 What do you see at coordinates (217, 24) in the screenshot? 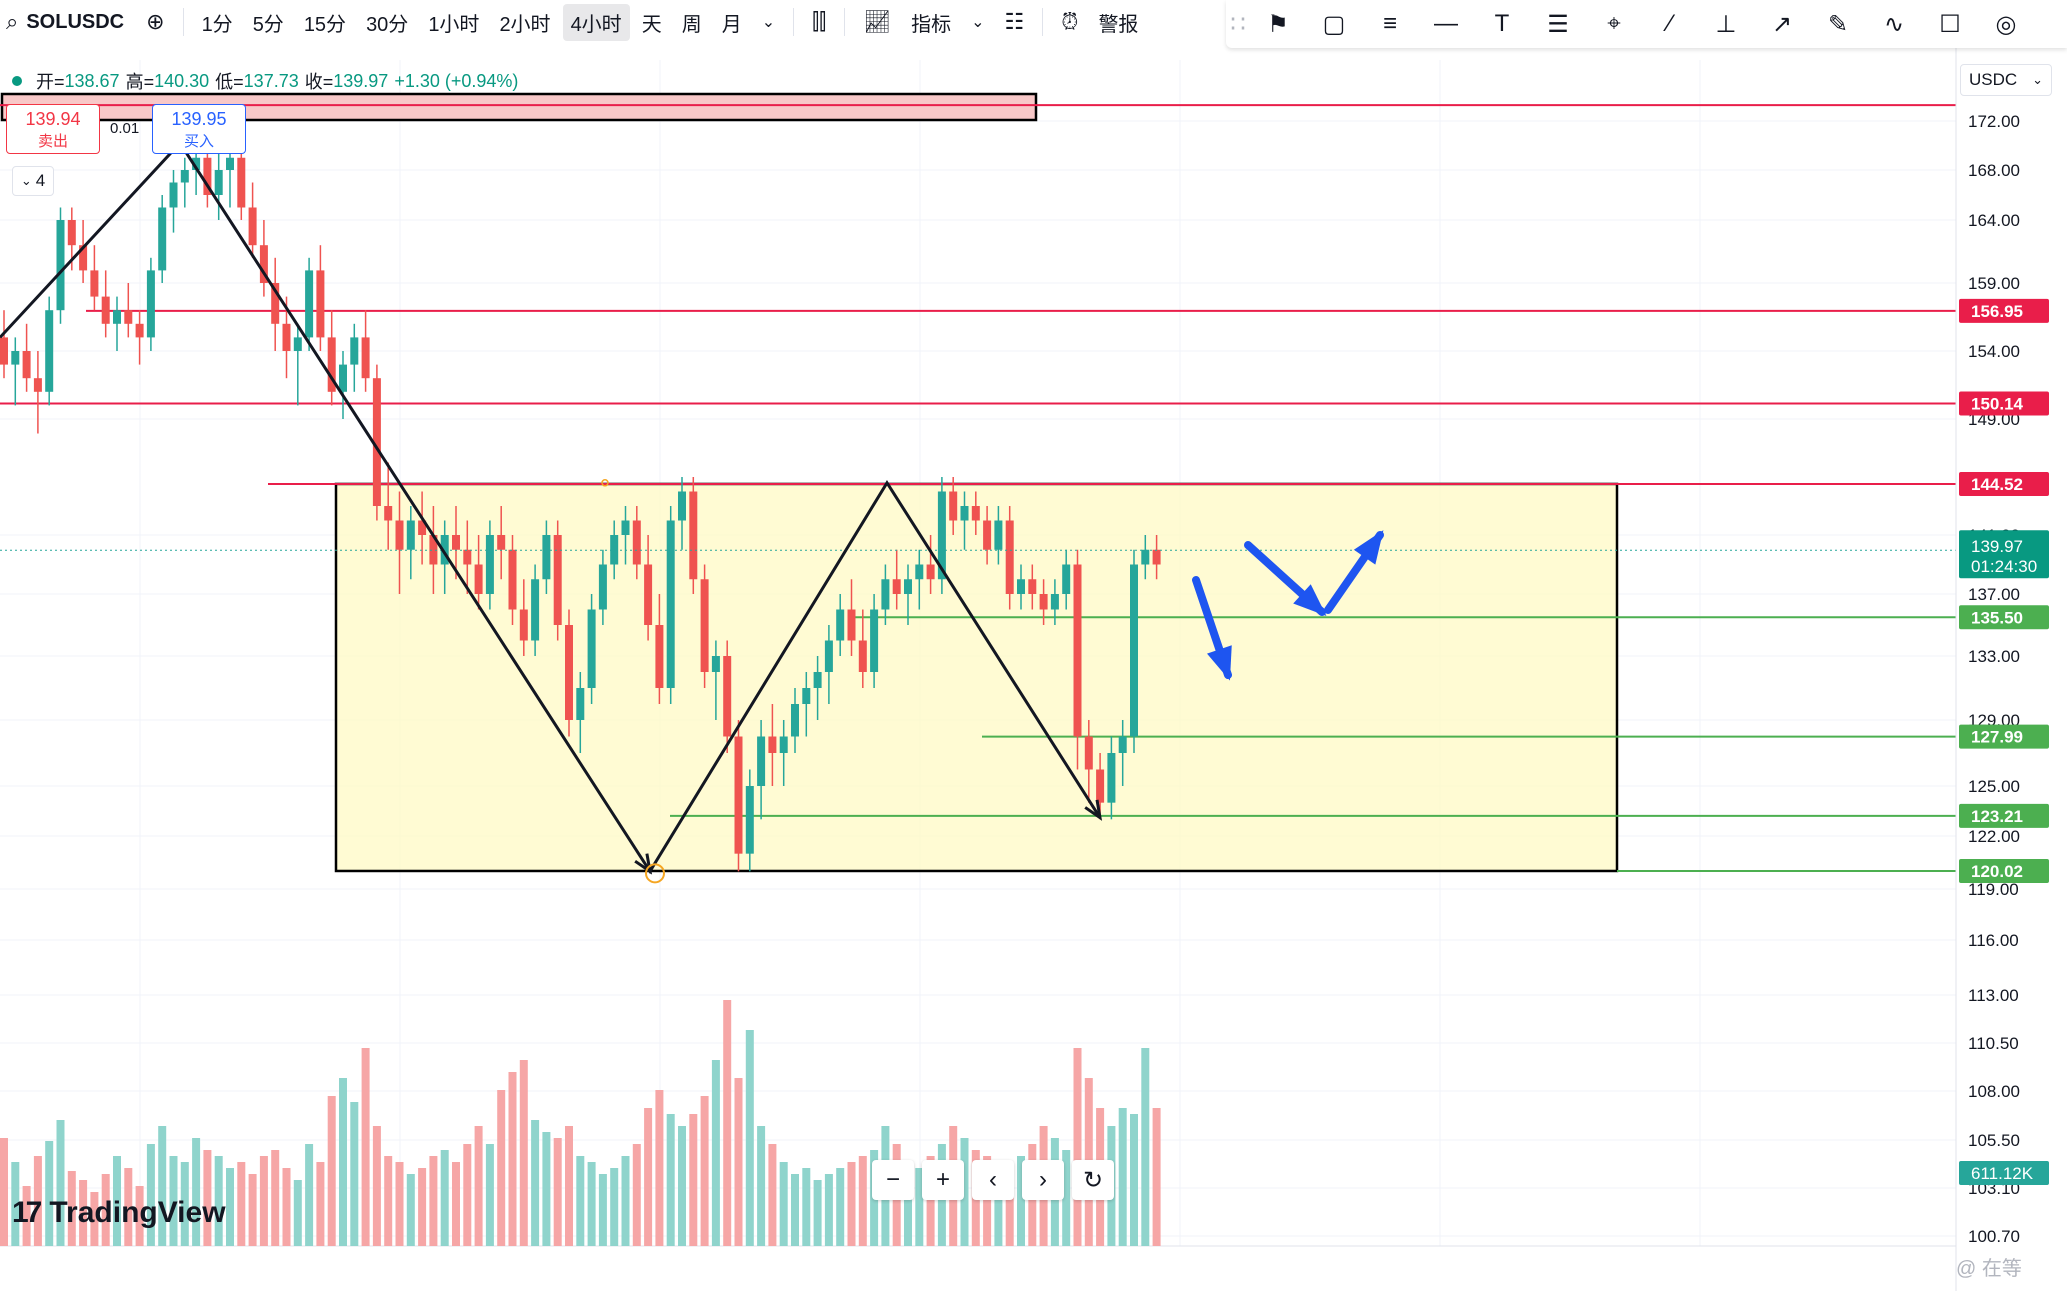
I see `interval-button: 1分` at bounding box center [217, 24].